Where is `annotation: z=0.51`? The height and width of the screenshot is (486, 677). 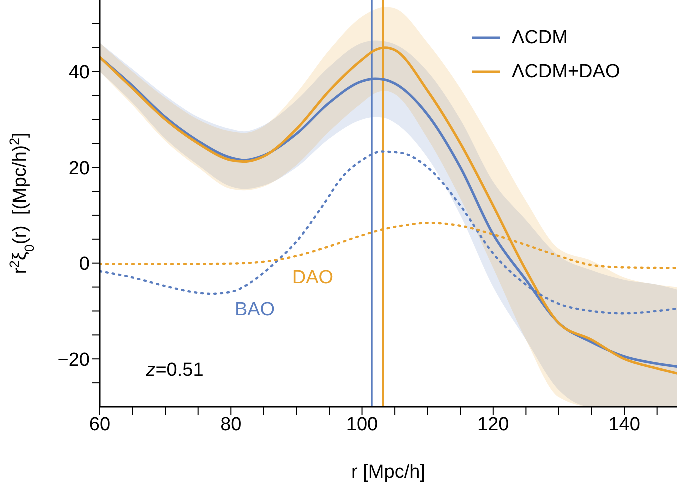 annotation: z=0.51 is located at coordinates (174, 370).